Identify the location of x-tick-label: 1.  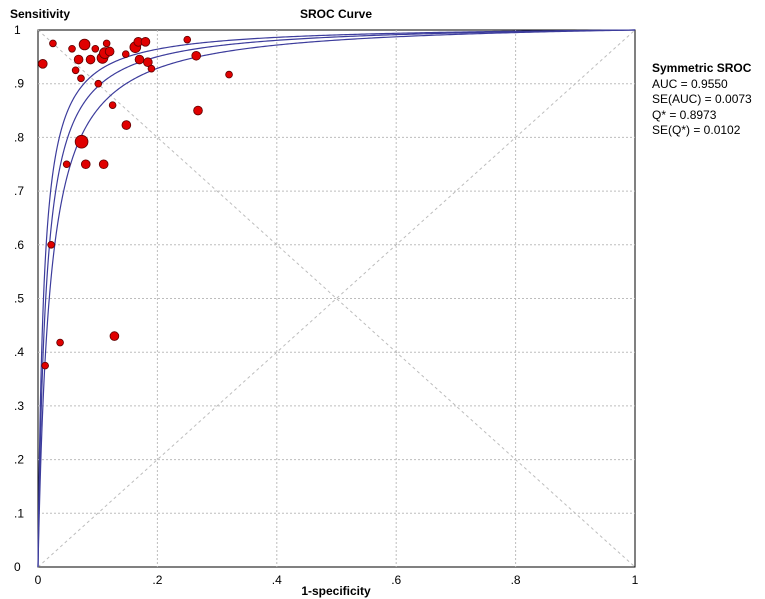
(635, 580).